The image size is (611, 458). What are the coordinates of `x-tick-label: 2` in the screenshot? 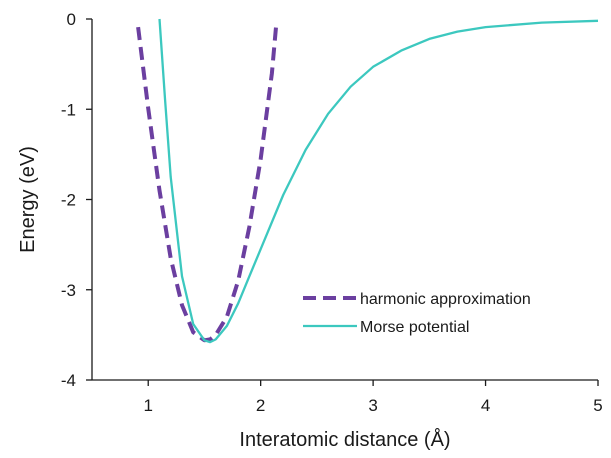 It's located at (260, 405).